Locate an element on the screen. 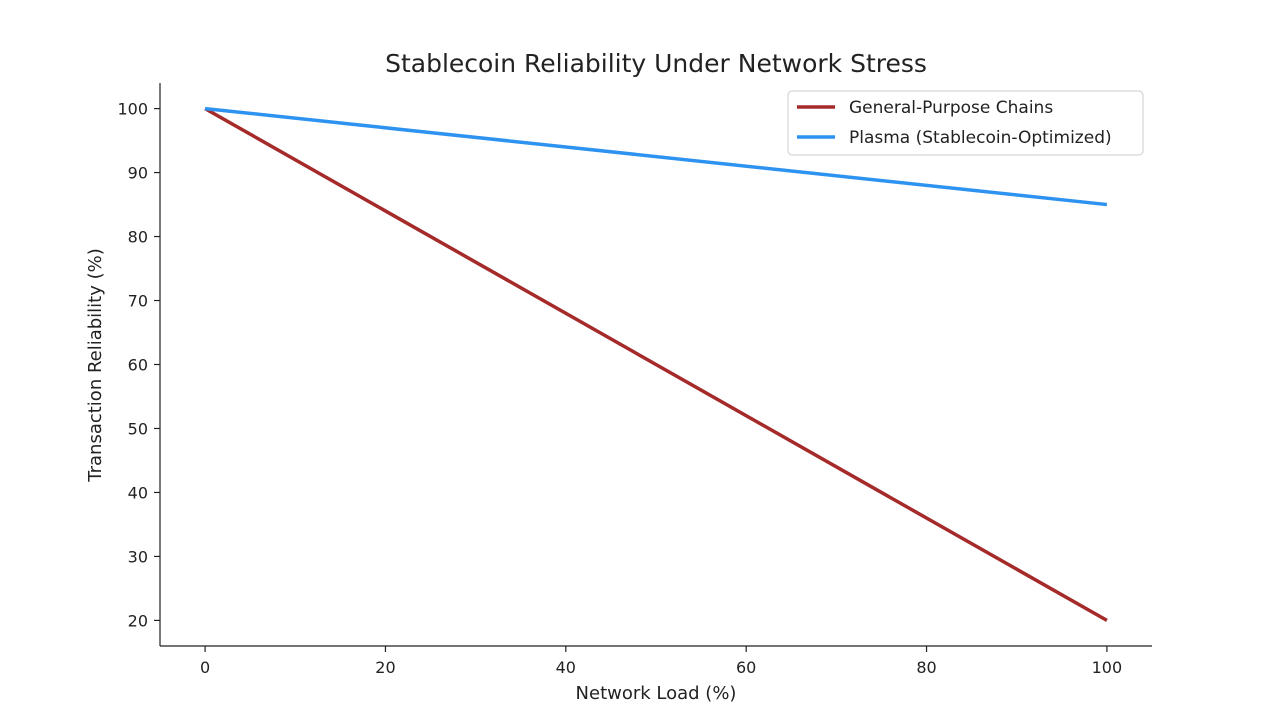  y-tick-label: 50 is located at coordinates (138, 428).